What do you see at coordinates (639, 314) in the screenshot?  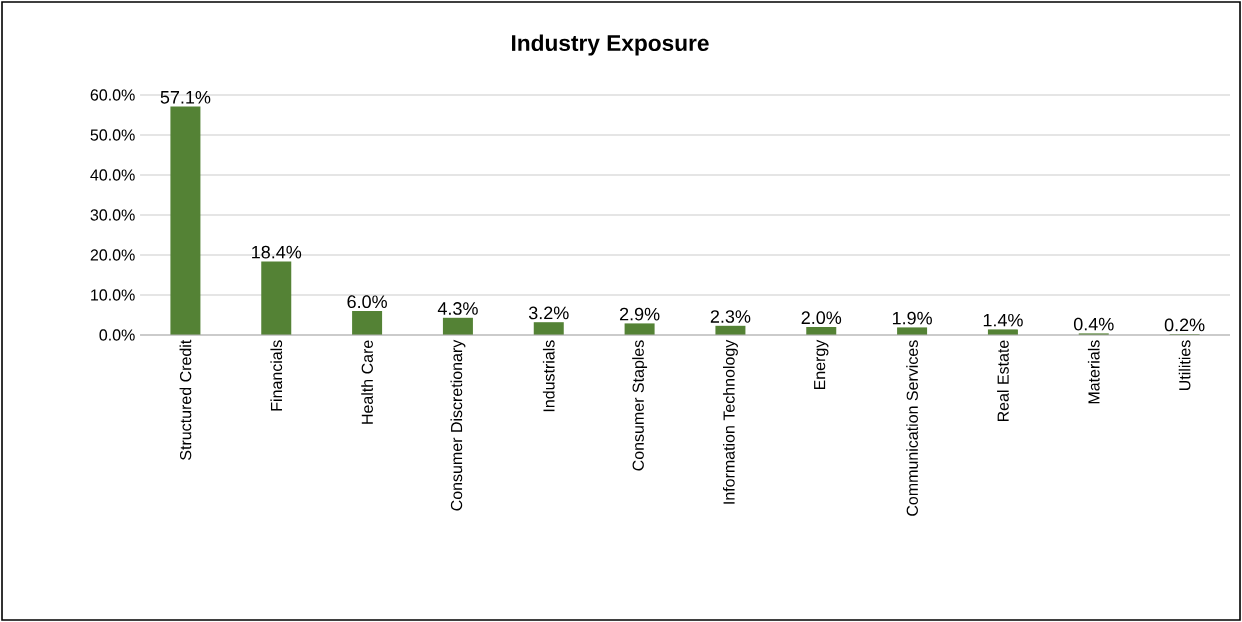 I see `data-label: 2.9%` at bounding box center [639, 314].